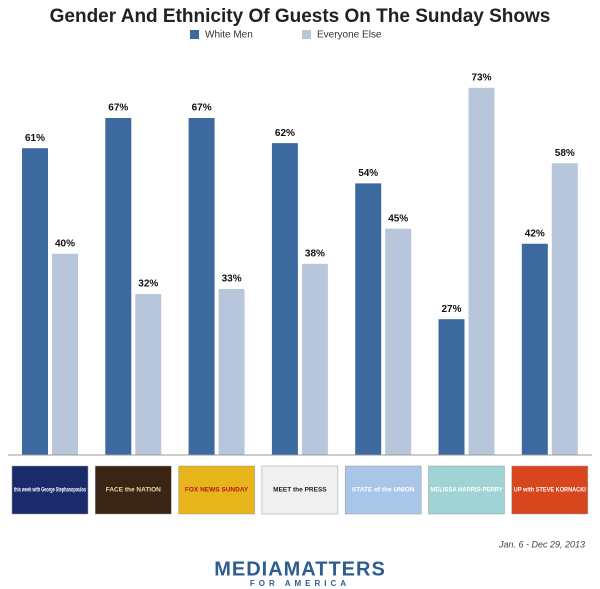 The height and width of the screenshot is (589, 600). Describe the element at coordinates (368, 173) in the screenshot. I see `value-label: 54%` at that location.